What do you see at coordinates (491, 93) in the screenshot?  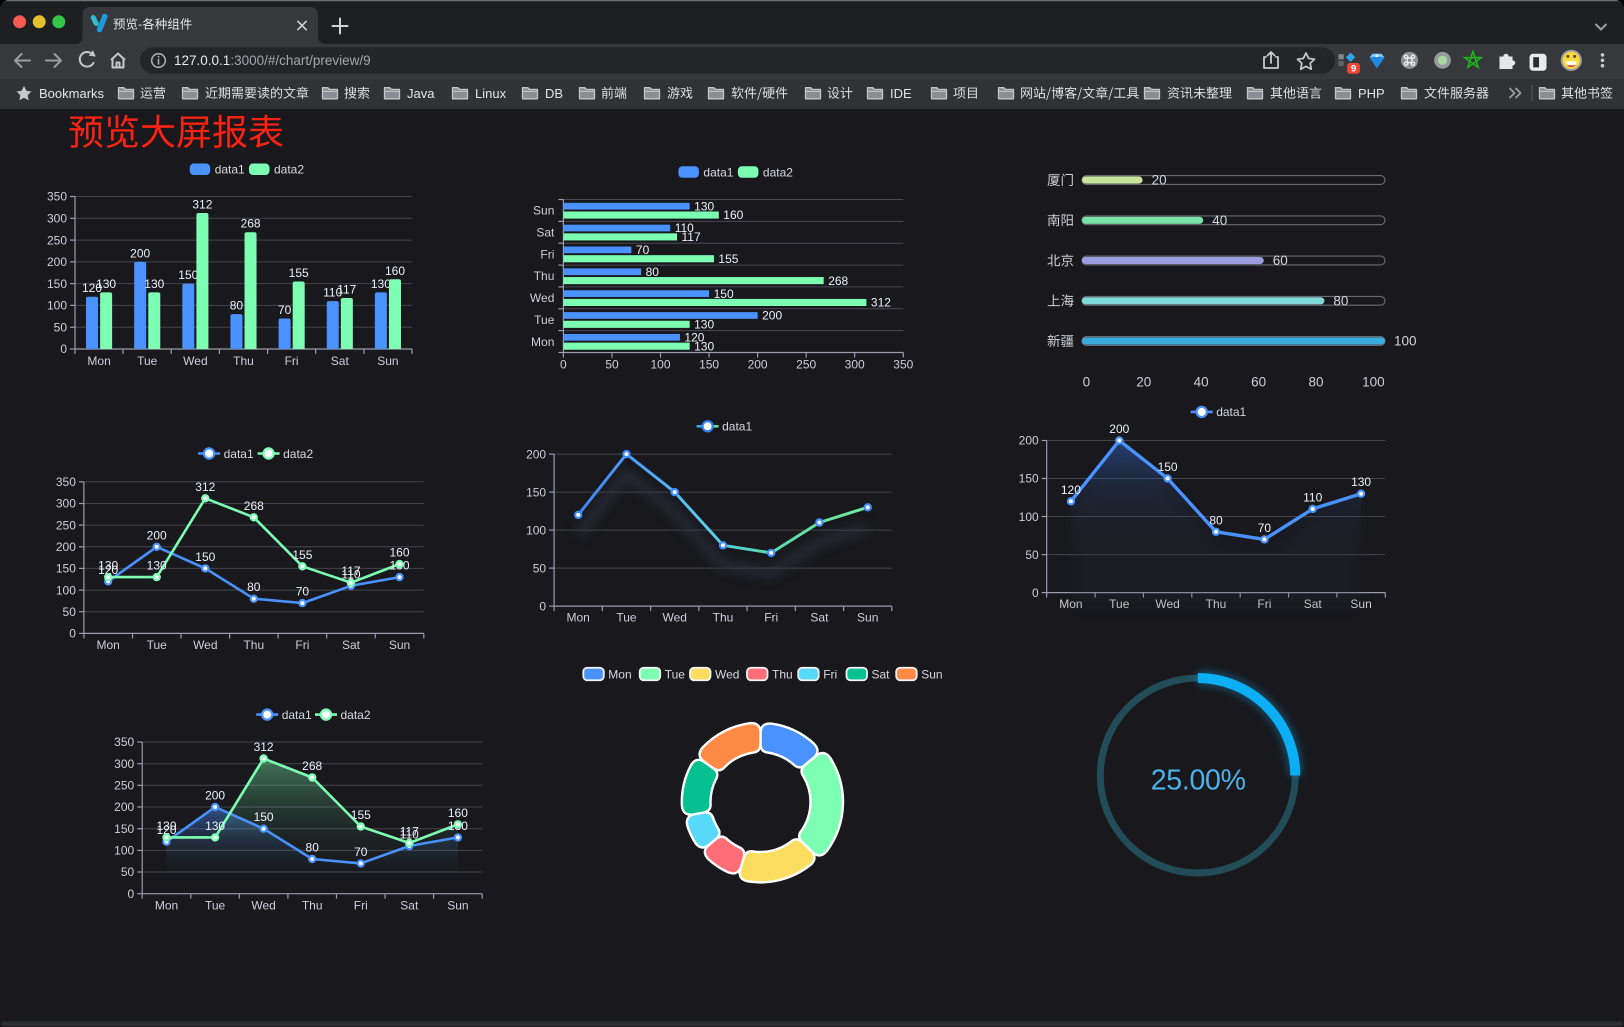 I see `svg-text: Linux` at bounding box center [491, 93].